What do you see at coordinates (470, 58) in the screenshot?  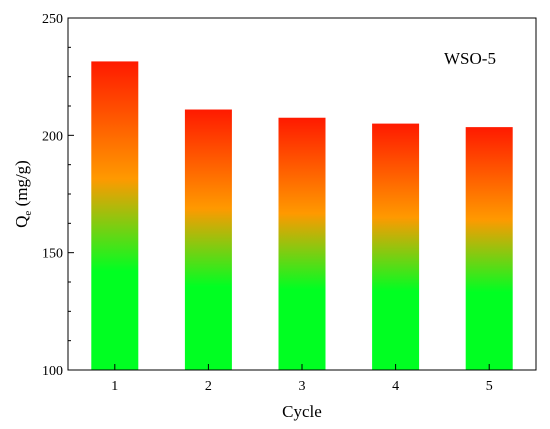 I see `annotation-label: WSO-5` at bounding box center [470, 58].